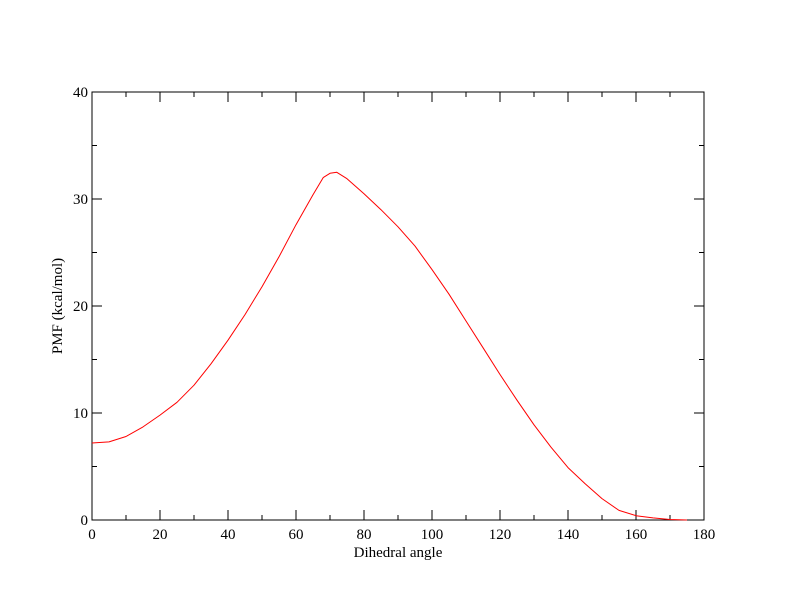 The width and height of the screenshot is (792, 612). Describe the element at coordinates (228, 535) in the screenshot. I see `x-tick-label-2: 40` at that location.